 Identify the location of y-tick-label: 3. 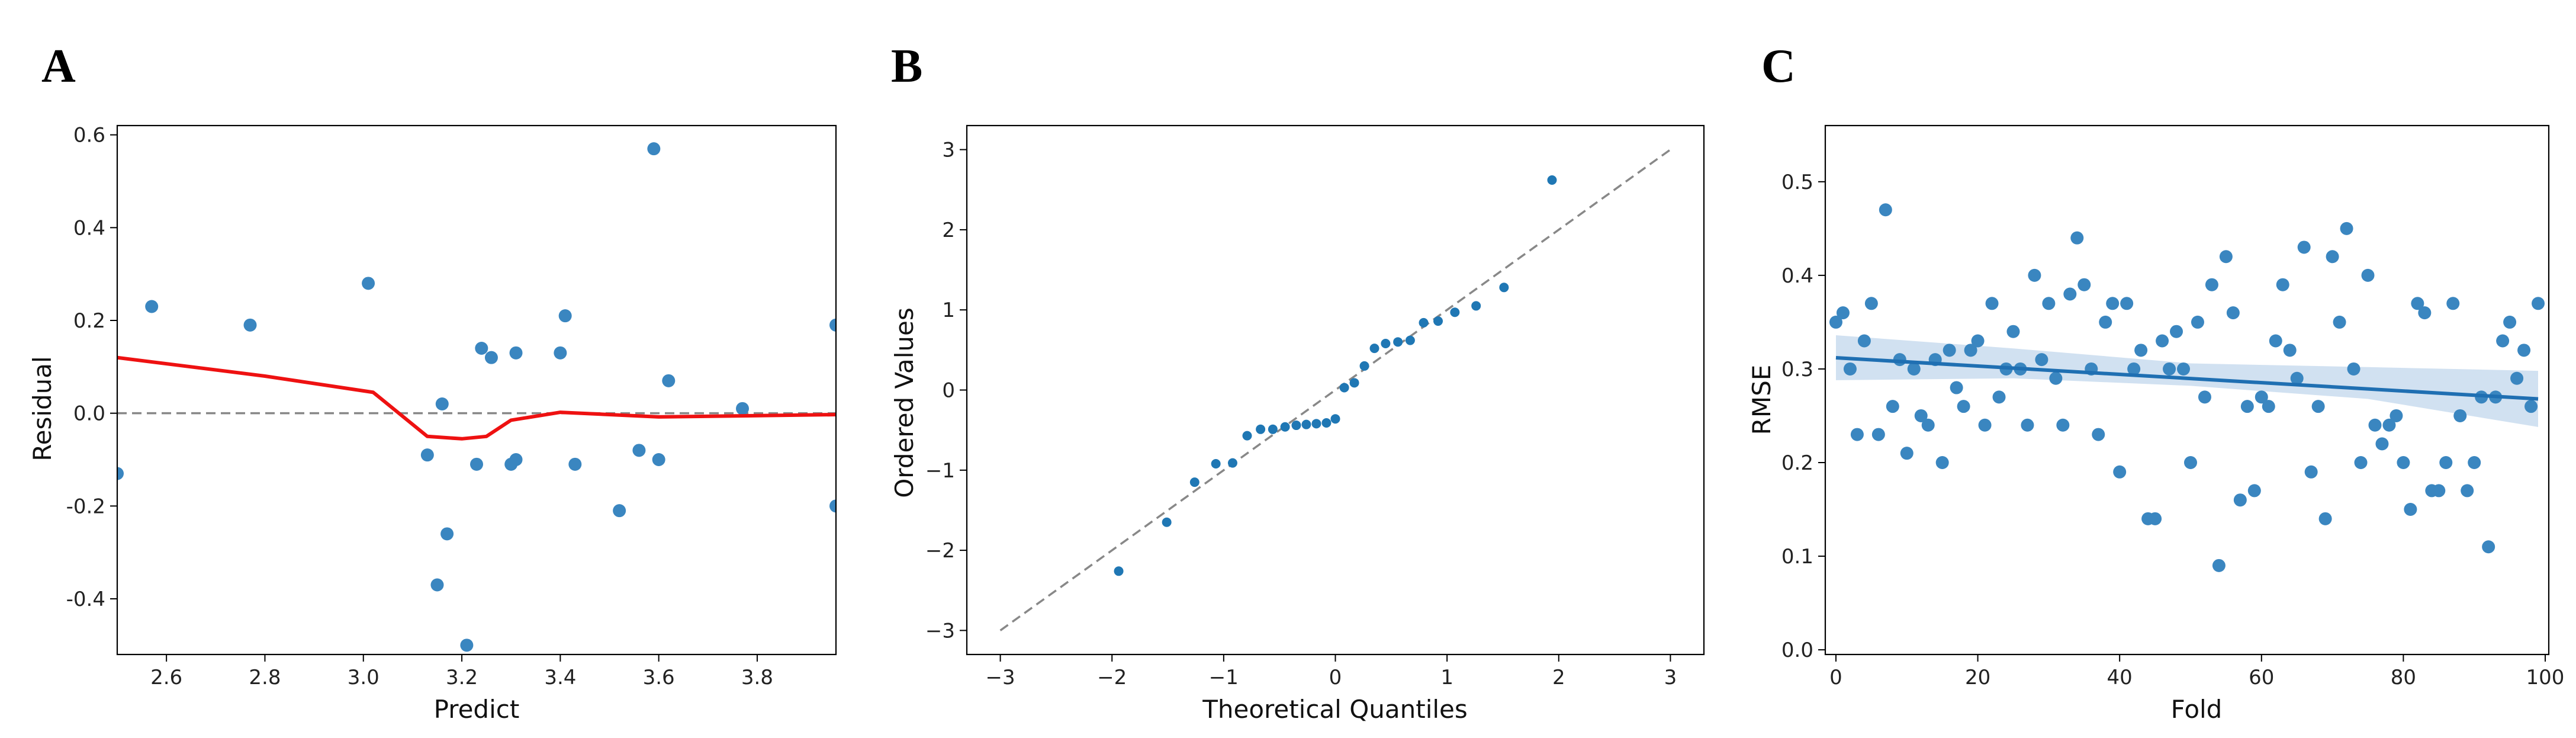
(949, 150).